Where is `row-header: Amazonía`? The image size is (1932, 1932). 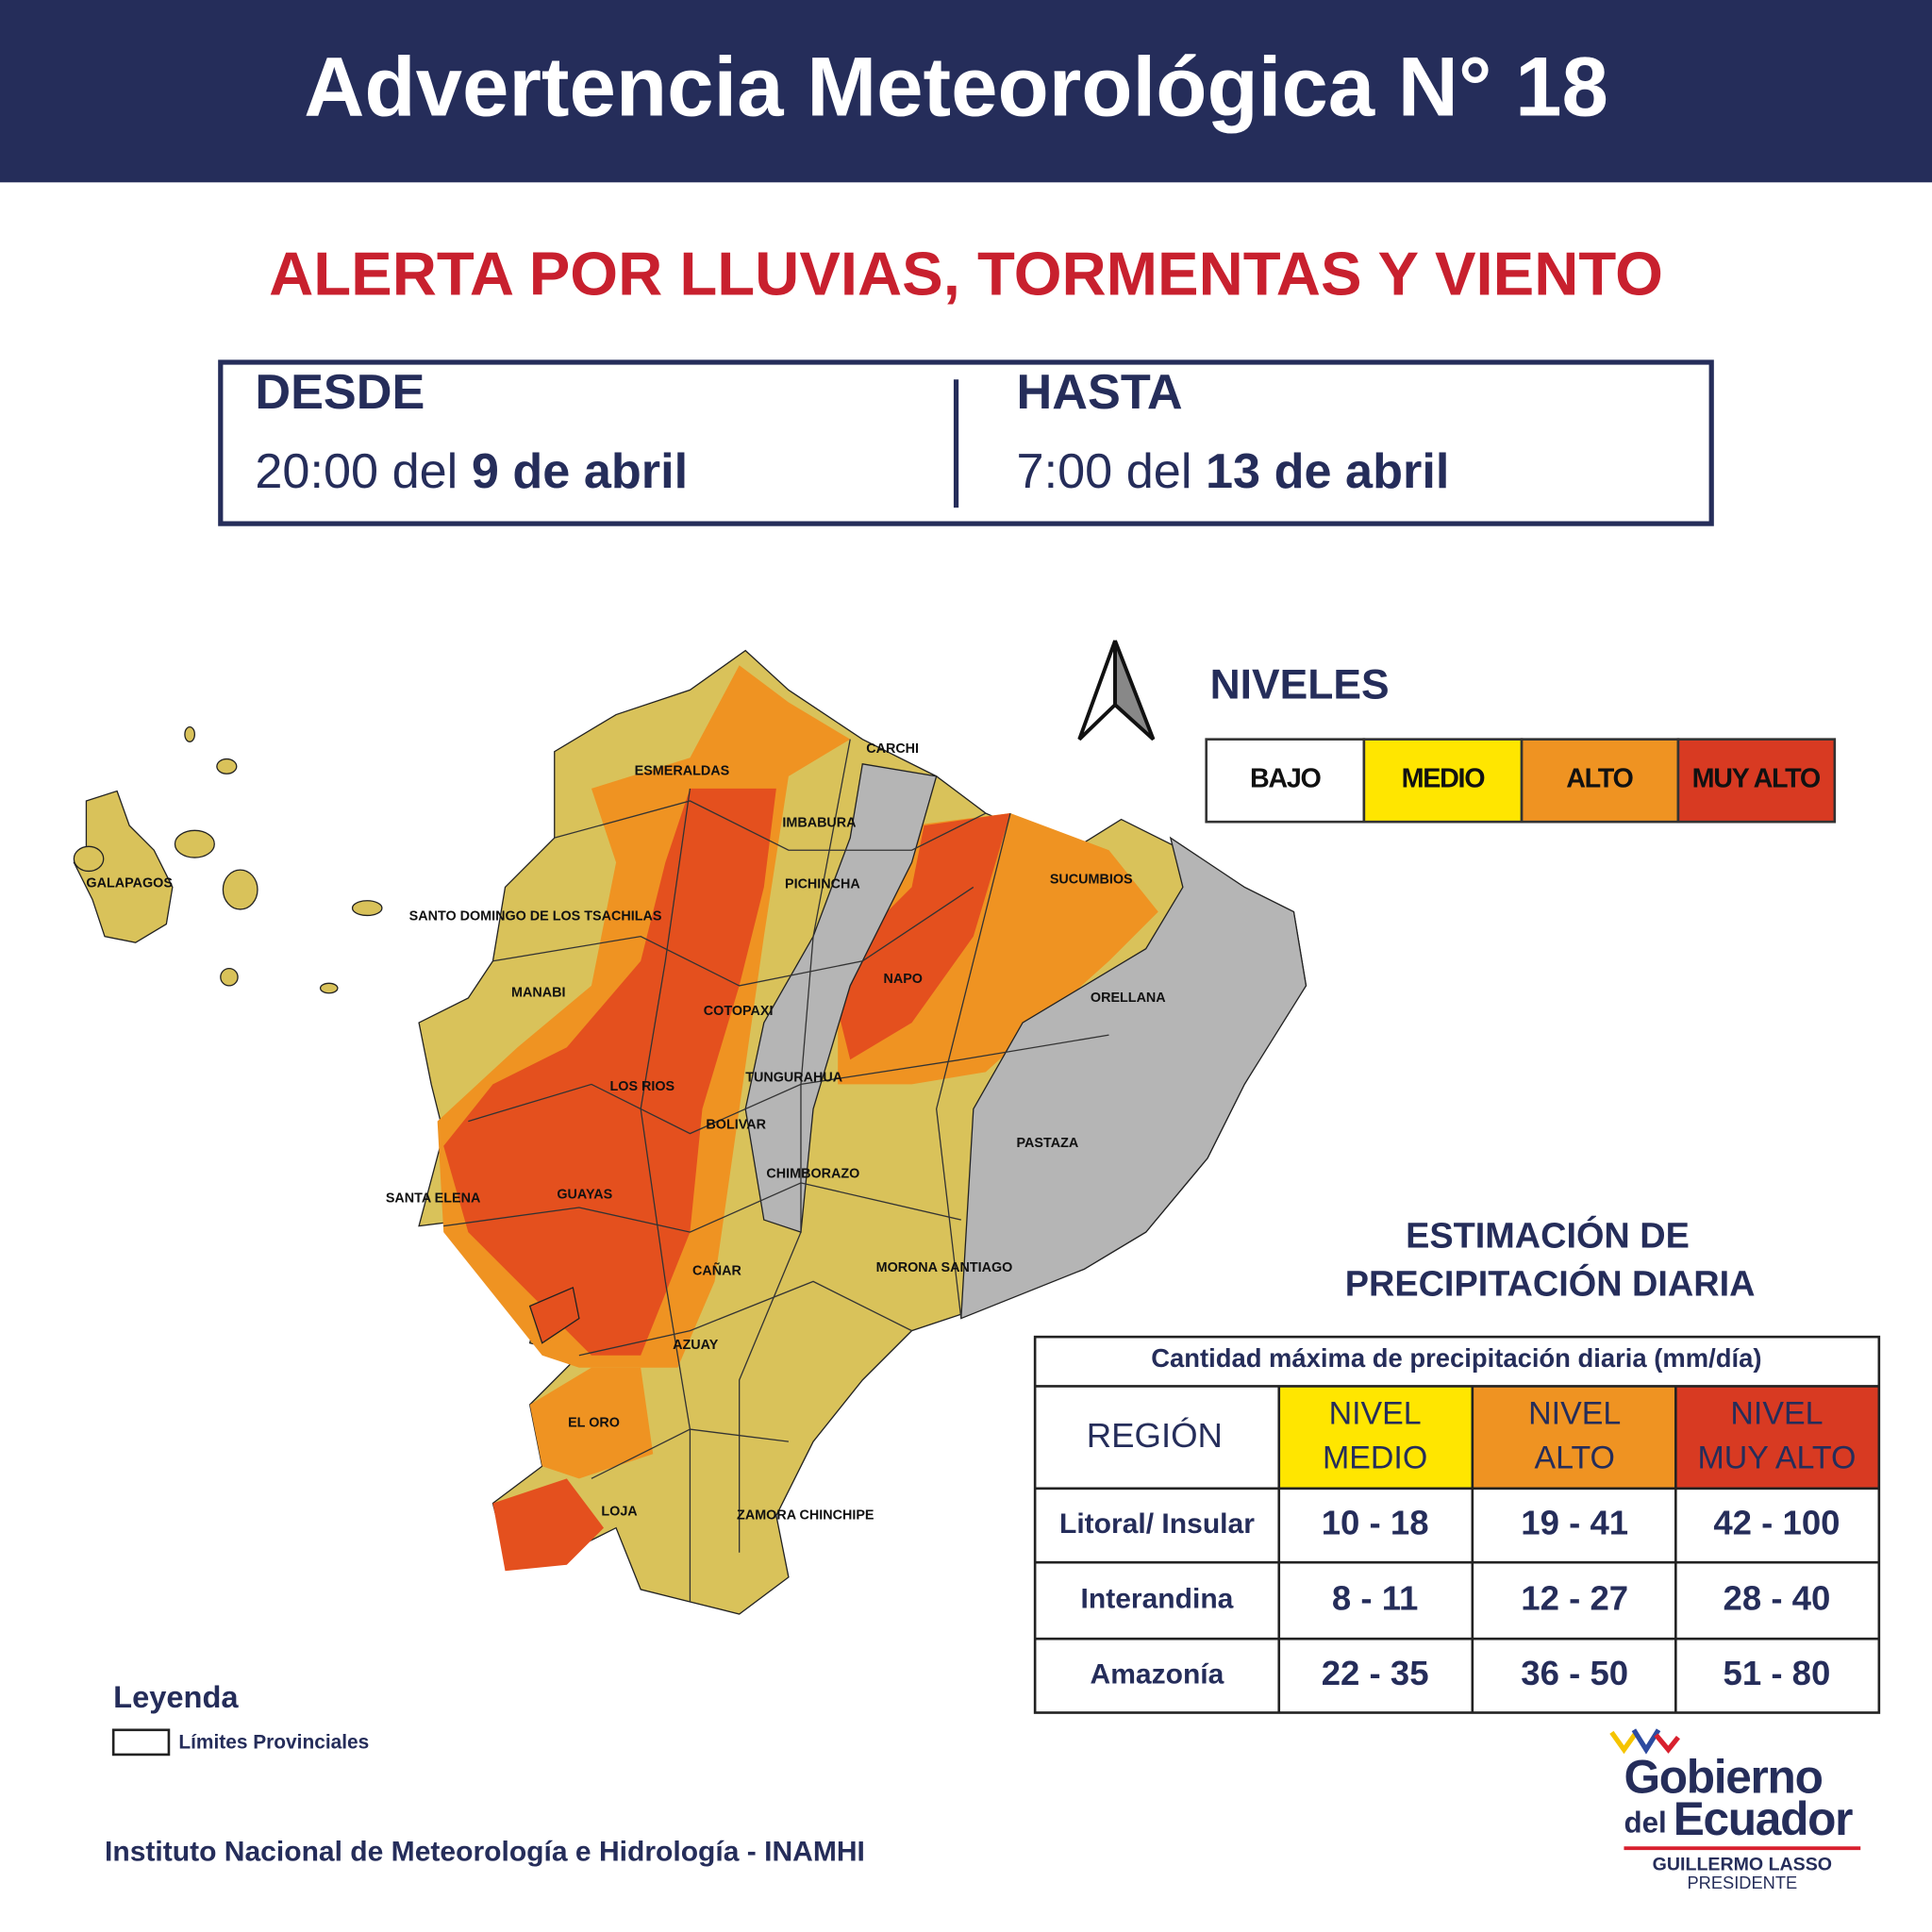
row-header: Amazonía is located at coordinates (1157, 1674).